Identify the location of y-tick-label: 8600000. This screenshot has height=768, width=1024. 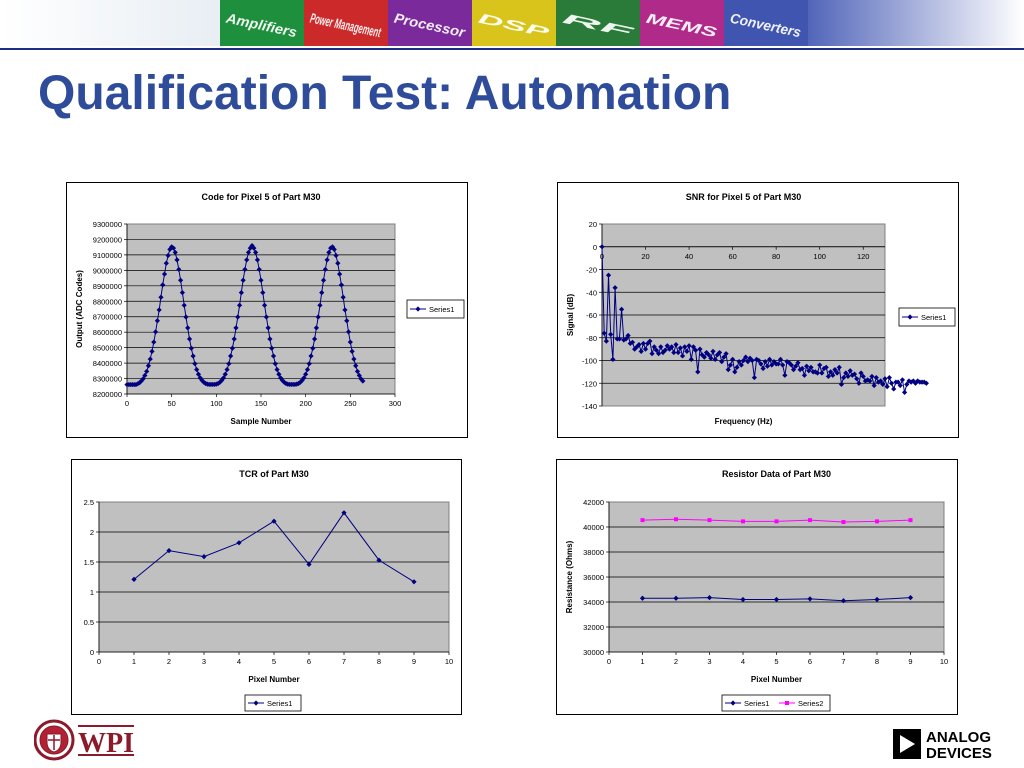
(107, 332).